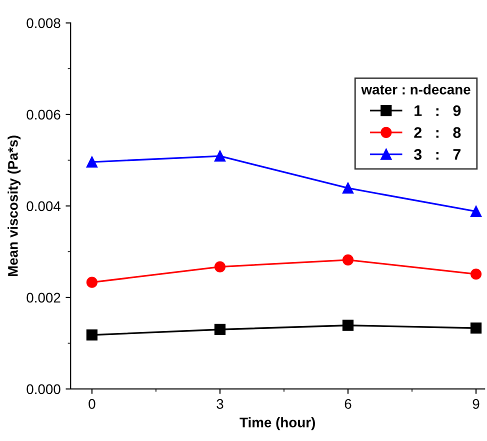 The width and height of the screenshot is (487, 441). What do you see at coordinates (43, 389) in the screenshot?
I see `y-tick-label: 0.000` at bounding box center [43, 389].